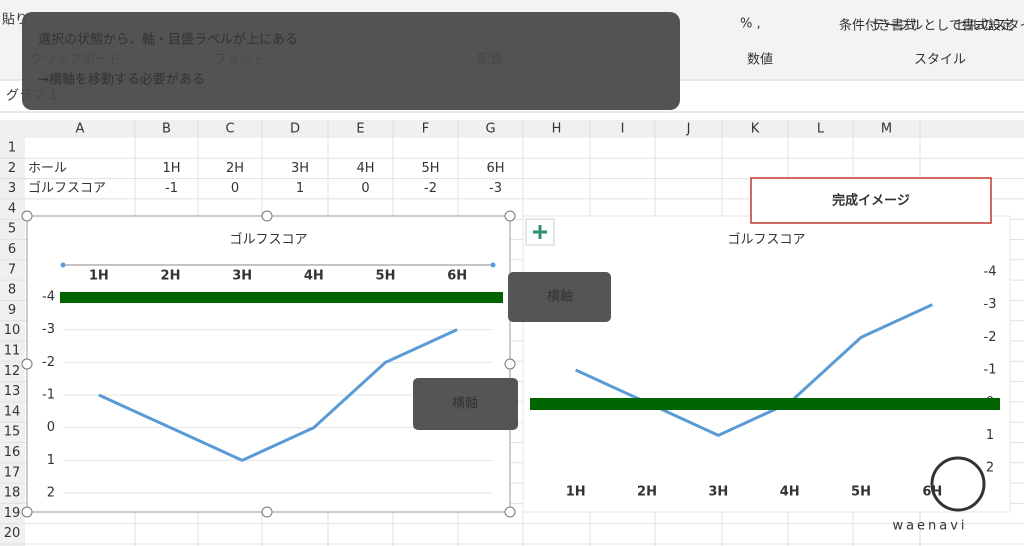 The height and width of the screenshot is (546, 1024). Describe the element at coordinates (557, 129) in the screenshot. I see `column-header: H` at that location.